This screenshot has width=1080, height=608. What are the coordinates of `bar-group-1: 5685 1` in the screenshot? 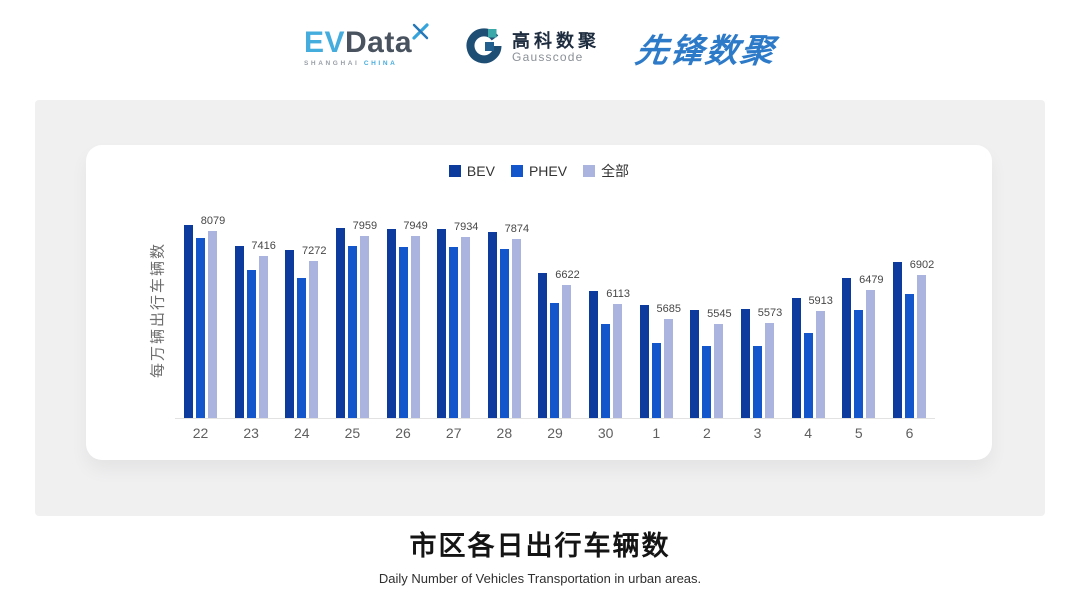 It's located at (660, 372).